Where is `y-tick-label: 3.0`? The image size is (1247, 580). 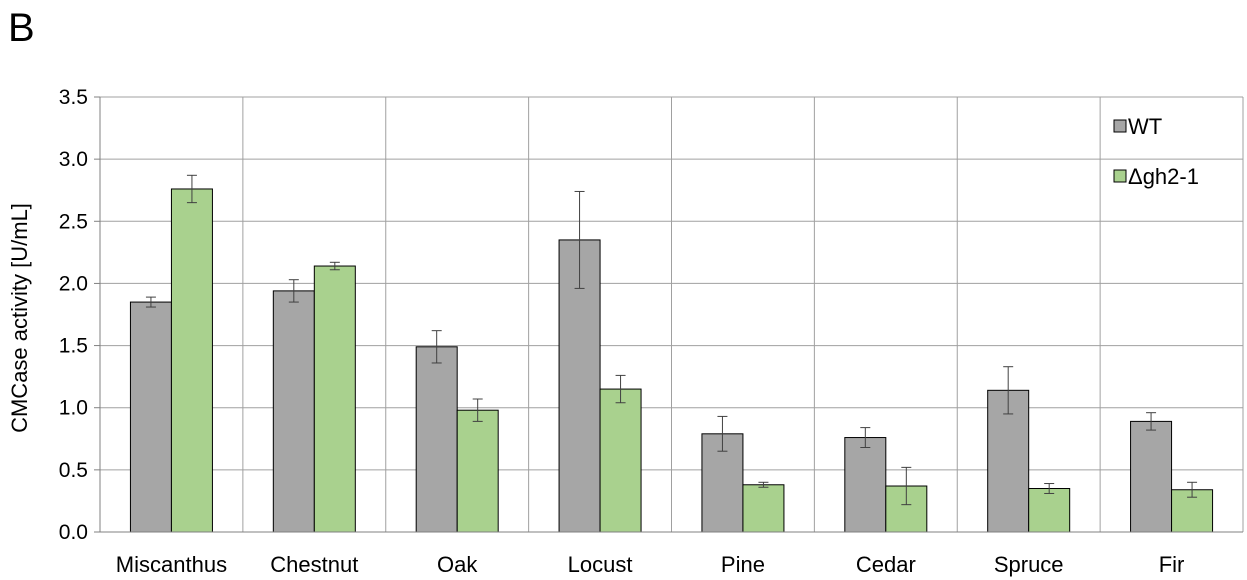 y-tick-label: 3.0 is located at coordinates (73, 159).